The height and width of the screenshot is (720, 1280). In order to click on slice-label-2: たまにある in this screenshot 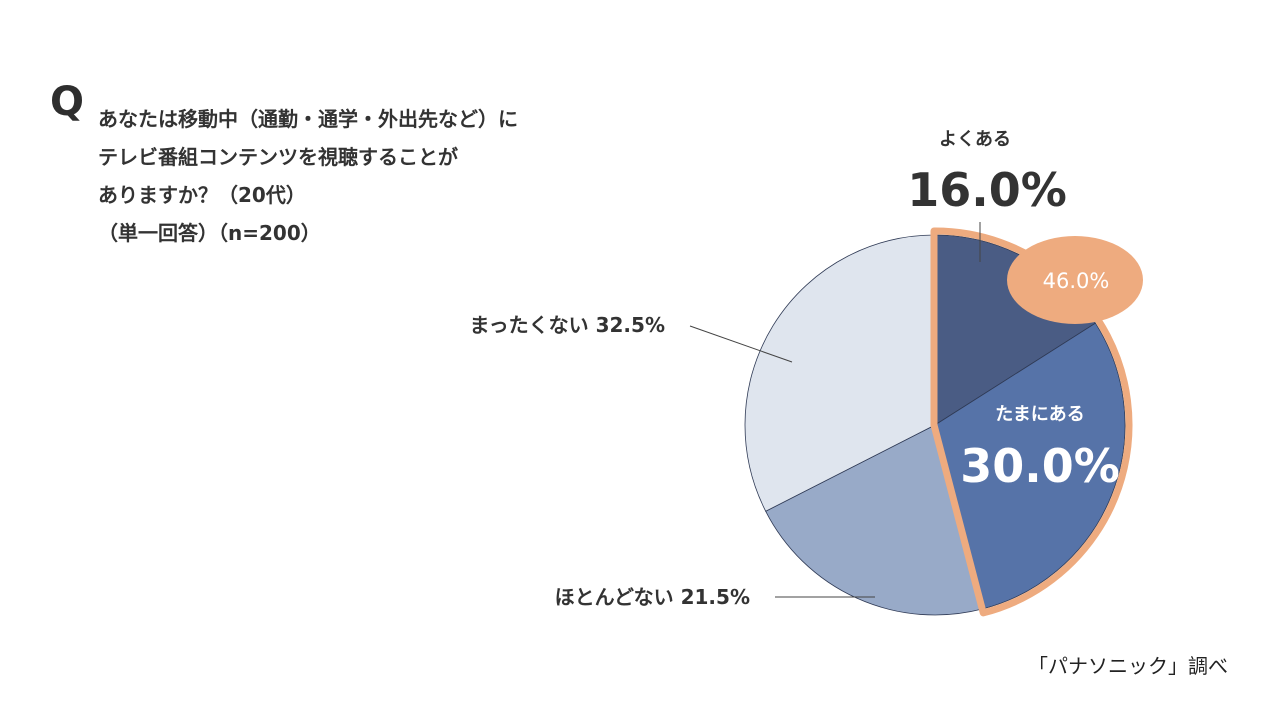, I will do `click(1039, 414)`.